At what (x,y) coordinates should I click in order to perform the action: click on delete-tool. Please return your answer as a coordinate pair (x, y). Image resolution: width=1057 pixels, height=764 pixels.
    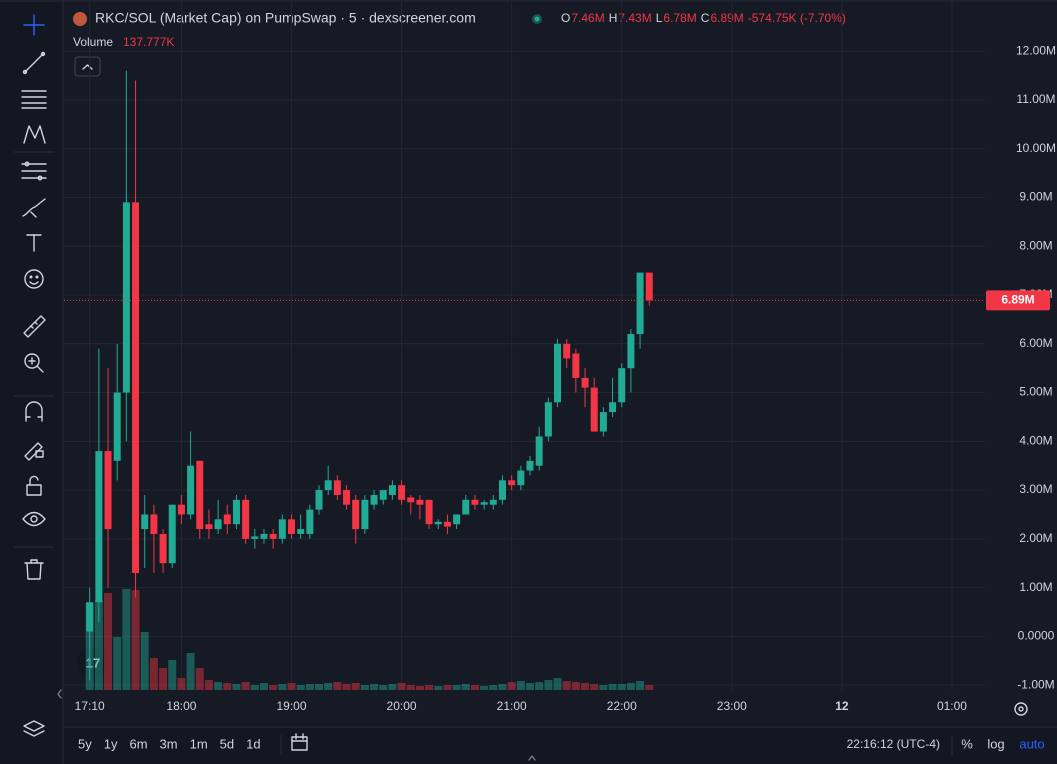
    Looking at the image, I should click on (34, 569).